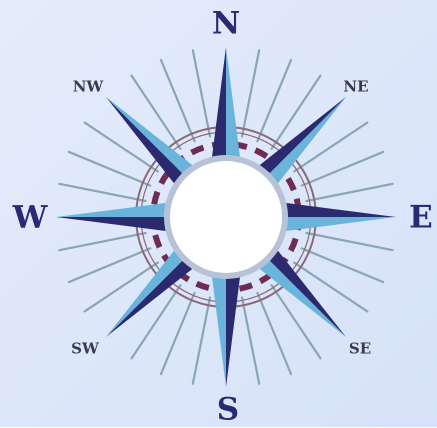  What do you see at coordinates (421, 217) in the screenshot?
I see `label-east: E` at bounding box center [421, 217].